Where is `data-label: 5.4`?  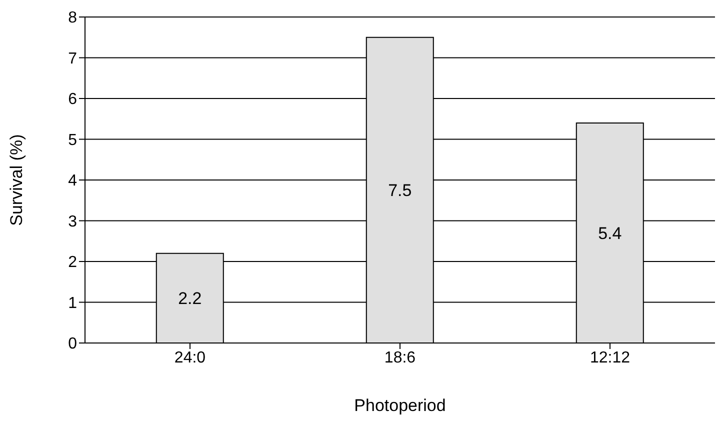 data-label: 5.4 is located at coordinates (610, 234).